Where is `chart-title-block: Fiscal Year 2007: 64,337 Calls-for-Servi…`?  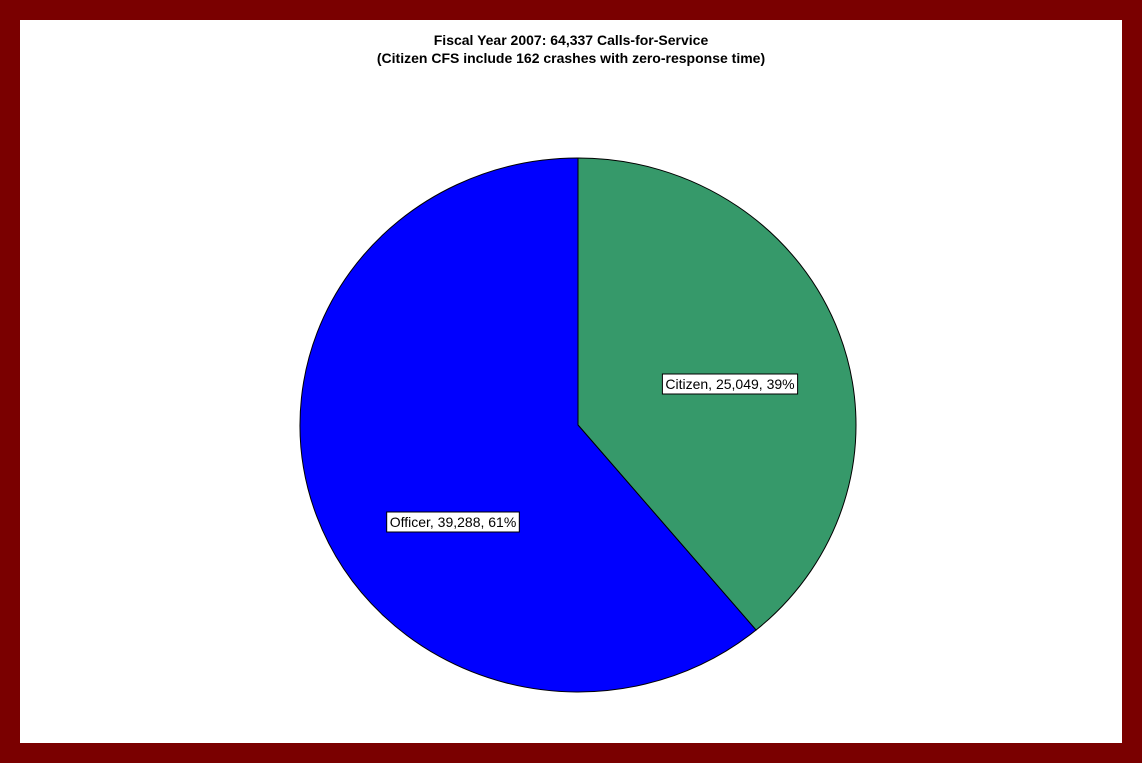 chart-title-block: Fiscal Year 2007: 64,337 Calls-for-Servi… is located at coordinates (571, 49).